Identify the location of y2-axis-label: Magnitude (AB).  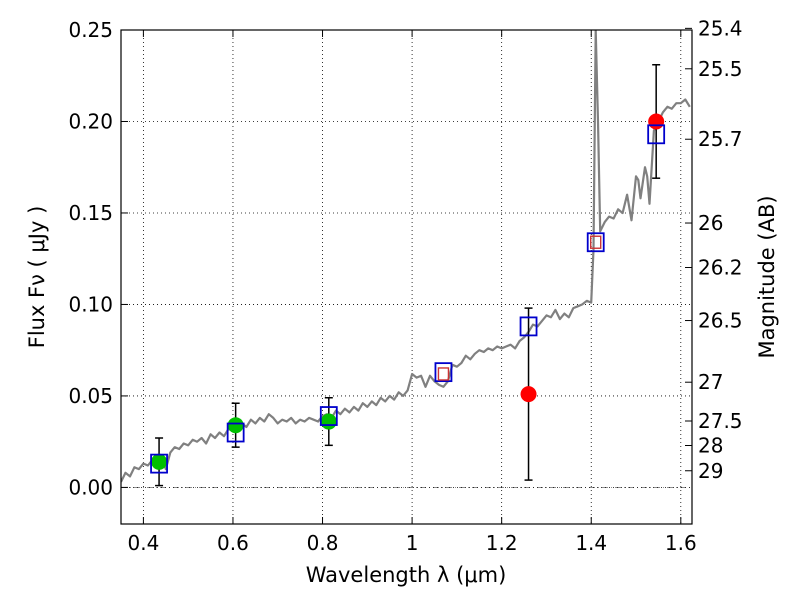
(767, 276).